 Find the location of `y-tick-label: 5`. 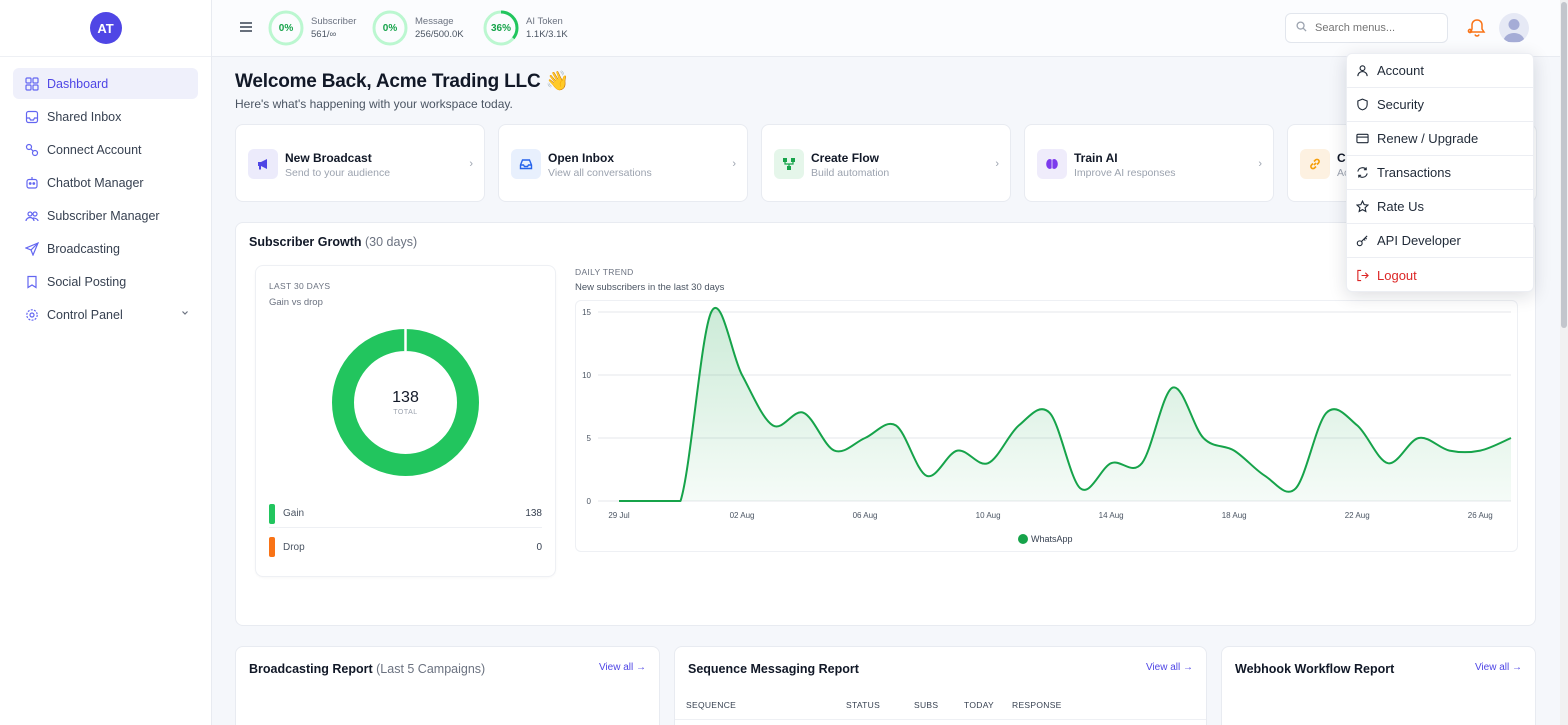

y-tick-label: 5 is located at coordinates (589, 438).